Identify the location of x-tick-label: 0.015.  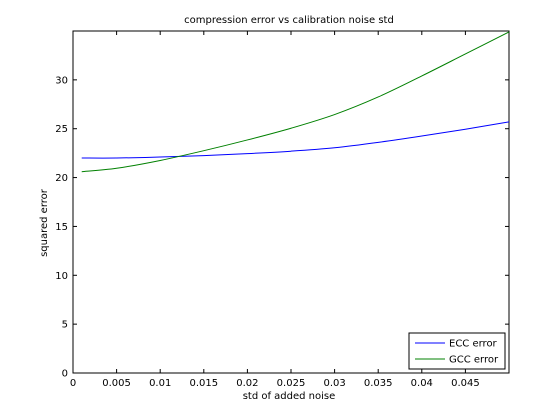
(203, 383).